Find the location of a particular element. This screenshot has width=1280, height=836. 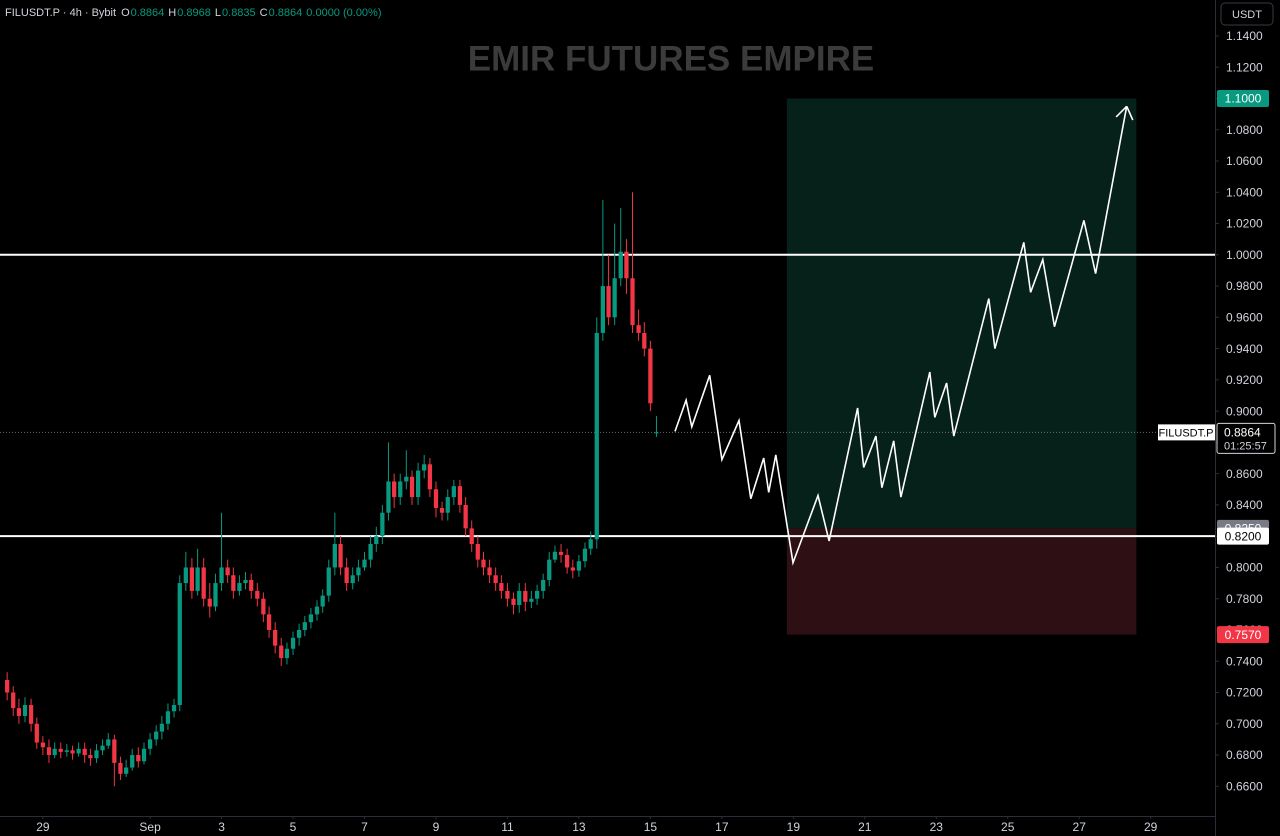

symbol-tag-bg is located at coordinates (1186, 432).